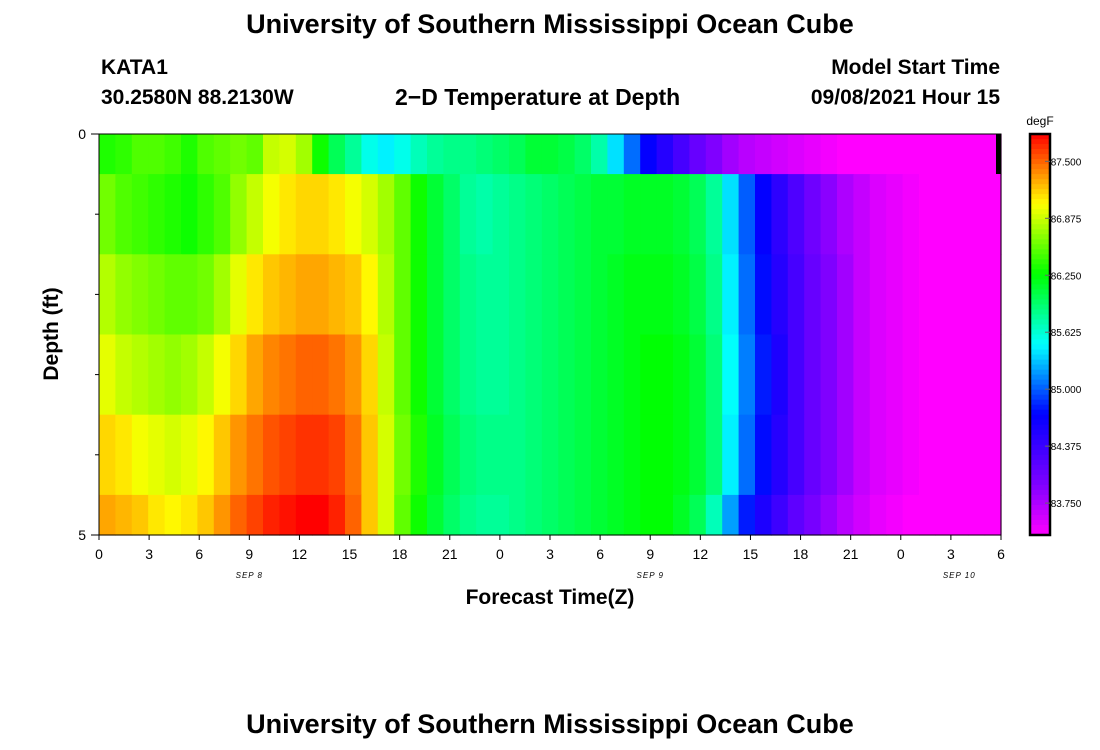 This screenshot has height=750, width=1100. I want to click on x-tick-label: 15, so click(350, 554).